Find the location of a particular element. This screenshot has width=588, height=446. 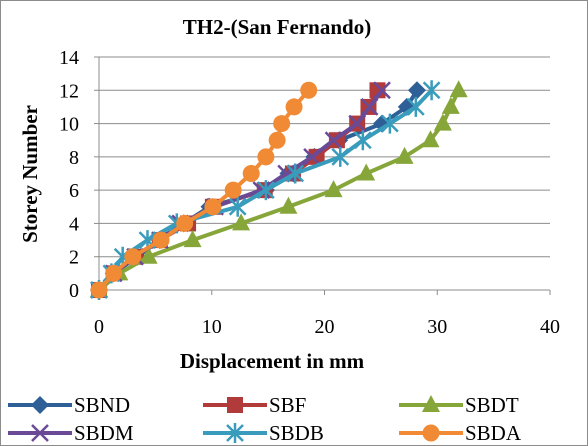

y-tick-label-5: 10 is located at coordinates (69, 125).